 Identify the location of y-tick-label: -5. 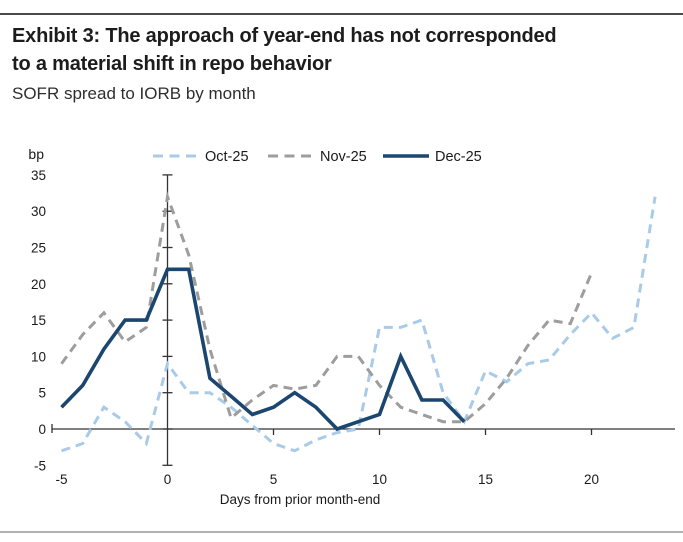
(40, 465).